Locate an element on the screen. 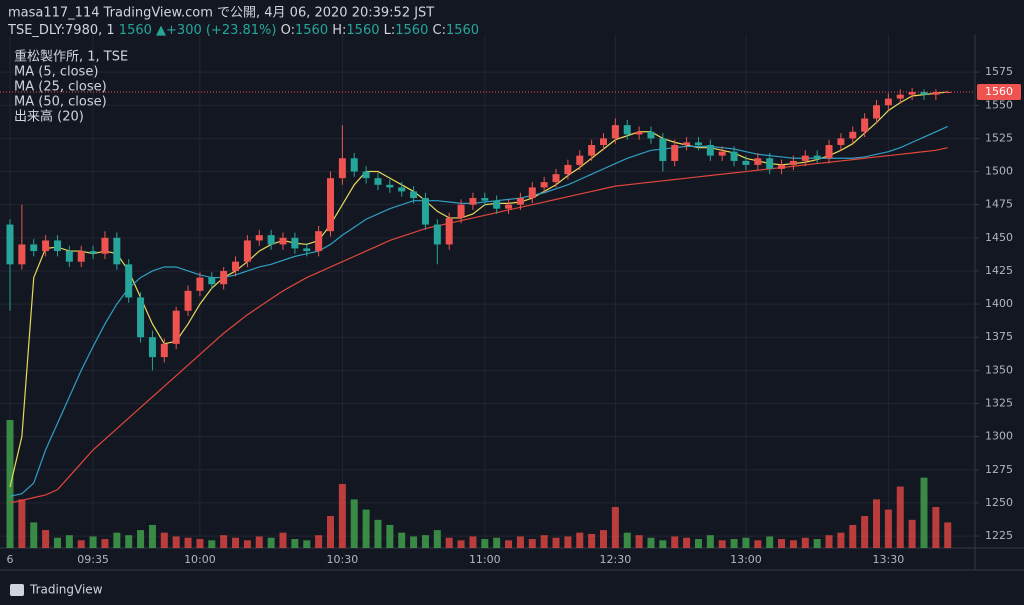  y-tick-label: 1400 is located at coordinates (999, 303).